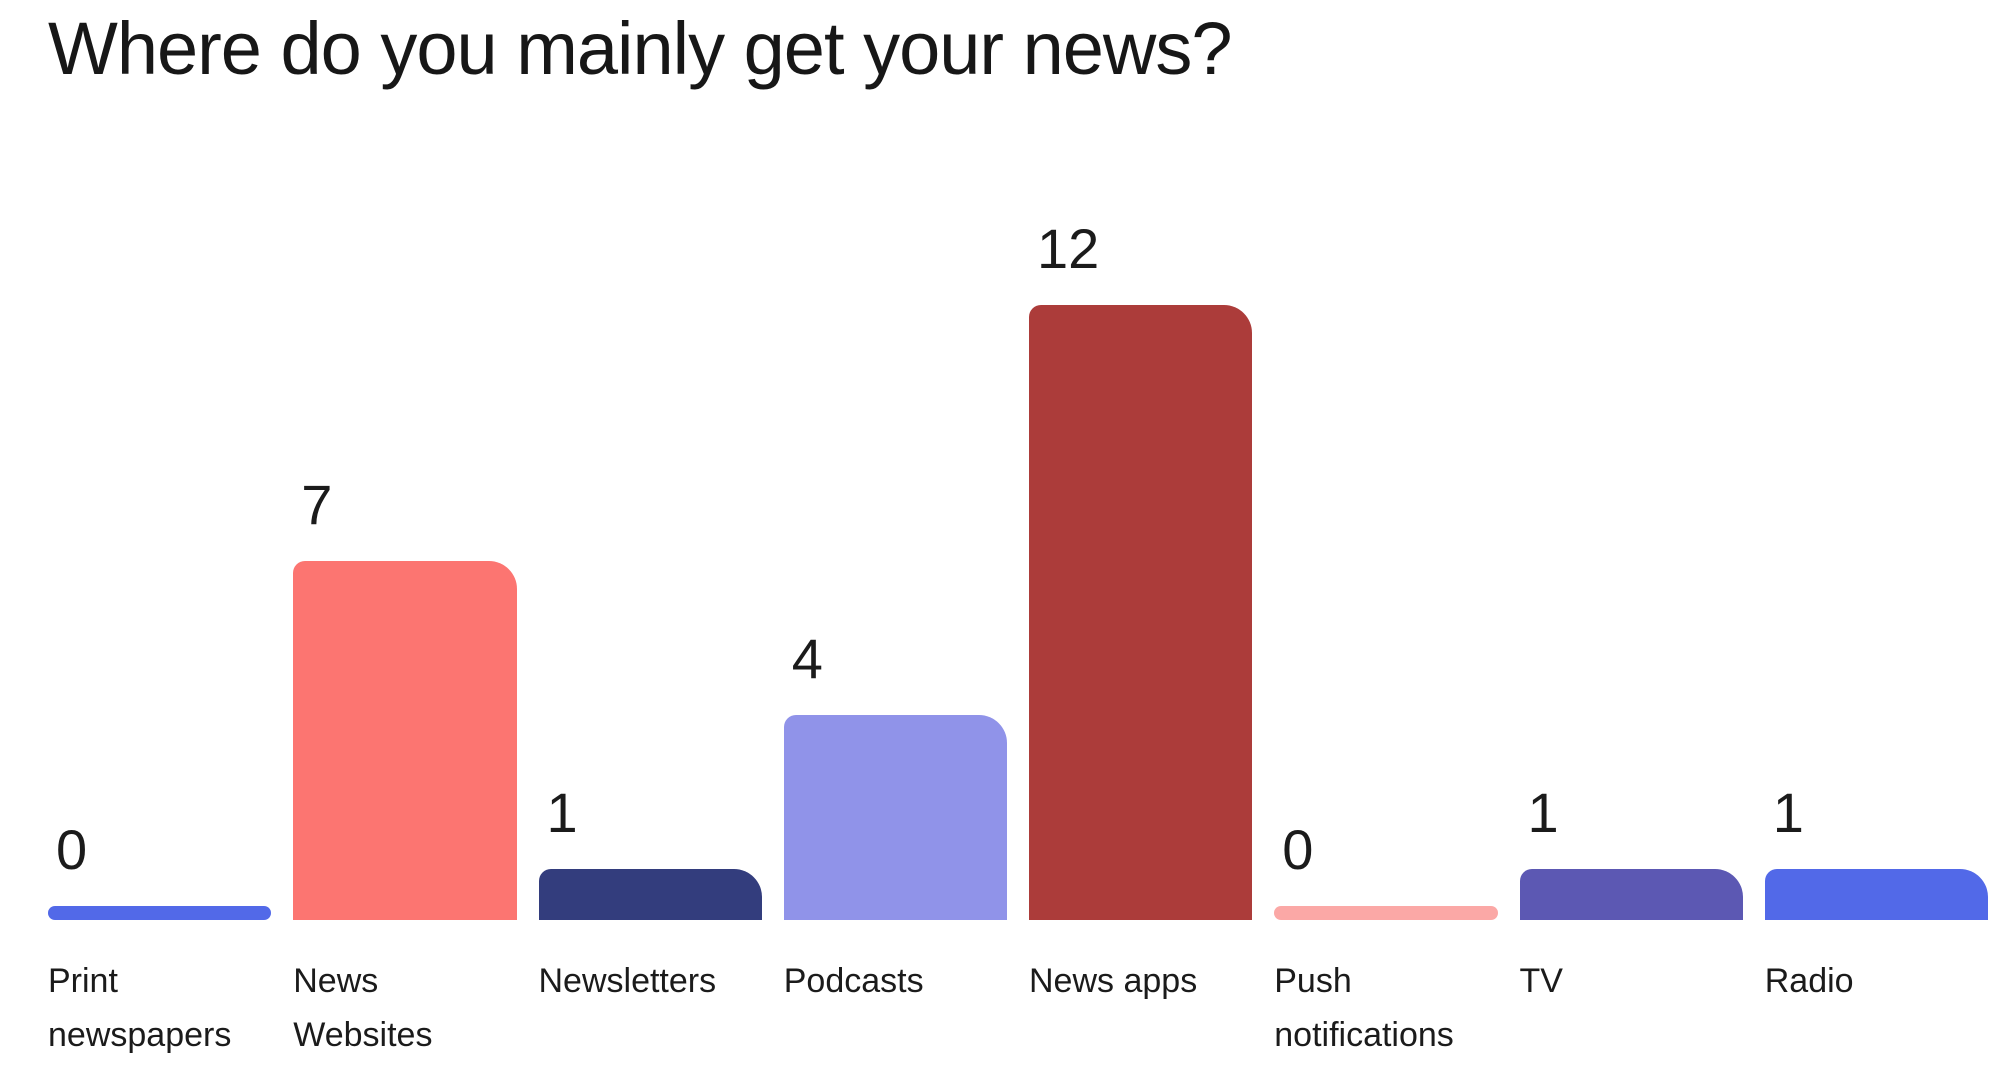 The image size is (2000, 1072). Describe the element at coordinates (1631, 894) in the screenshot. I see `bar-tv` at that location.